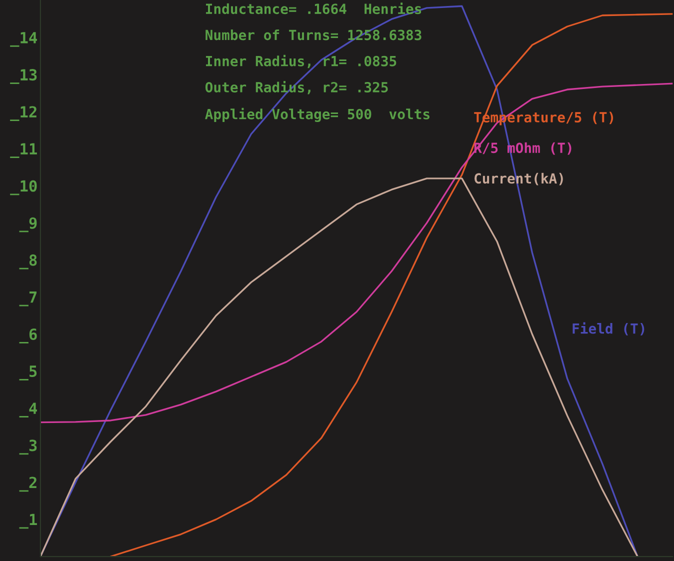  I want to click on y-tick-label: _3, so click(28, 447).